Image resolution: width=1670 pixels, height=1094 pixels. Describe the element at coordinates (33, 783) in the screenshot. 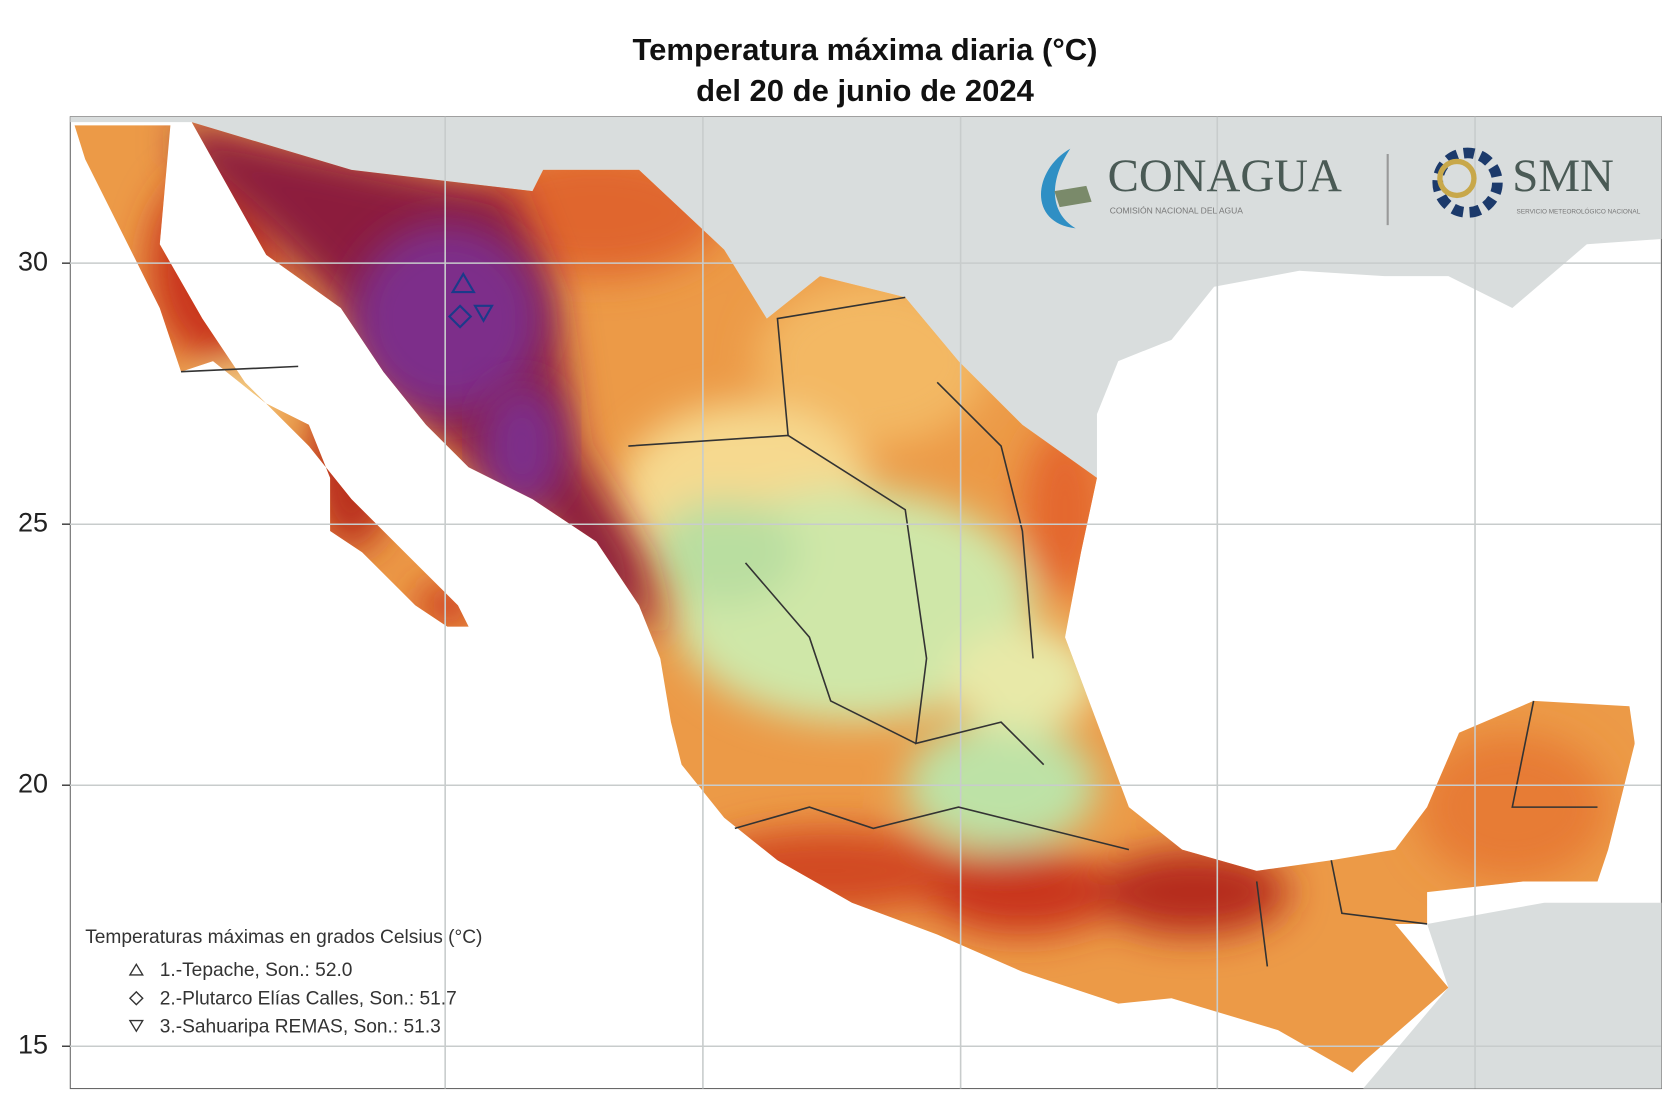

I see `y-tick-label: 20` at that location.